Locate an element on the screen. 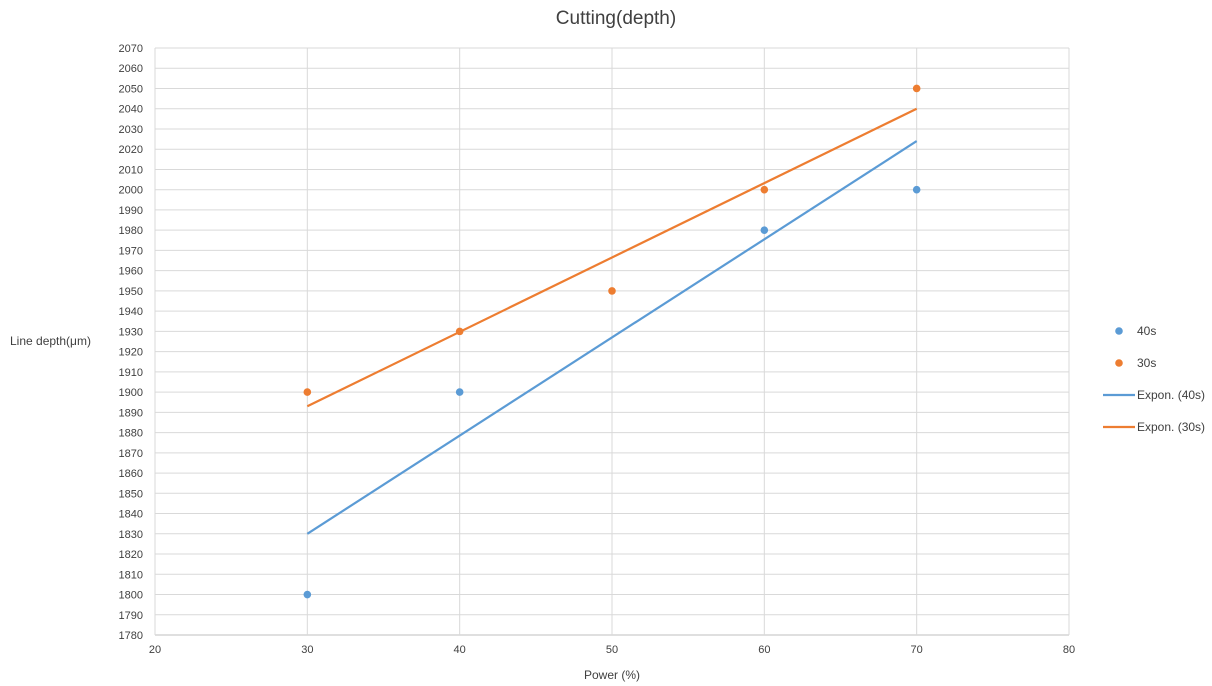  x-tick-label: 60 is located at coordinates (764, 650).